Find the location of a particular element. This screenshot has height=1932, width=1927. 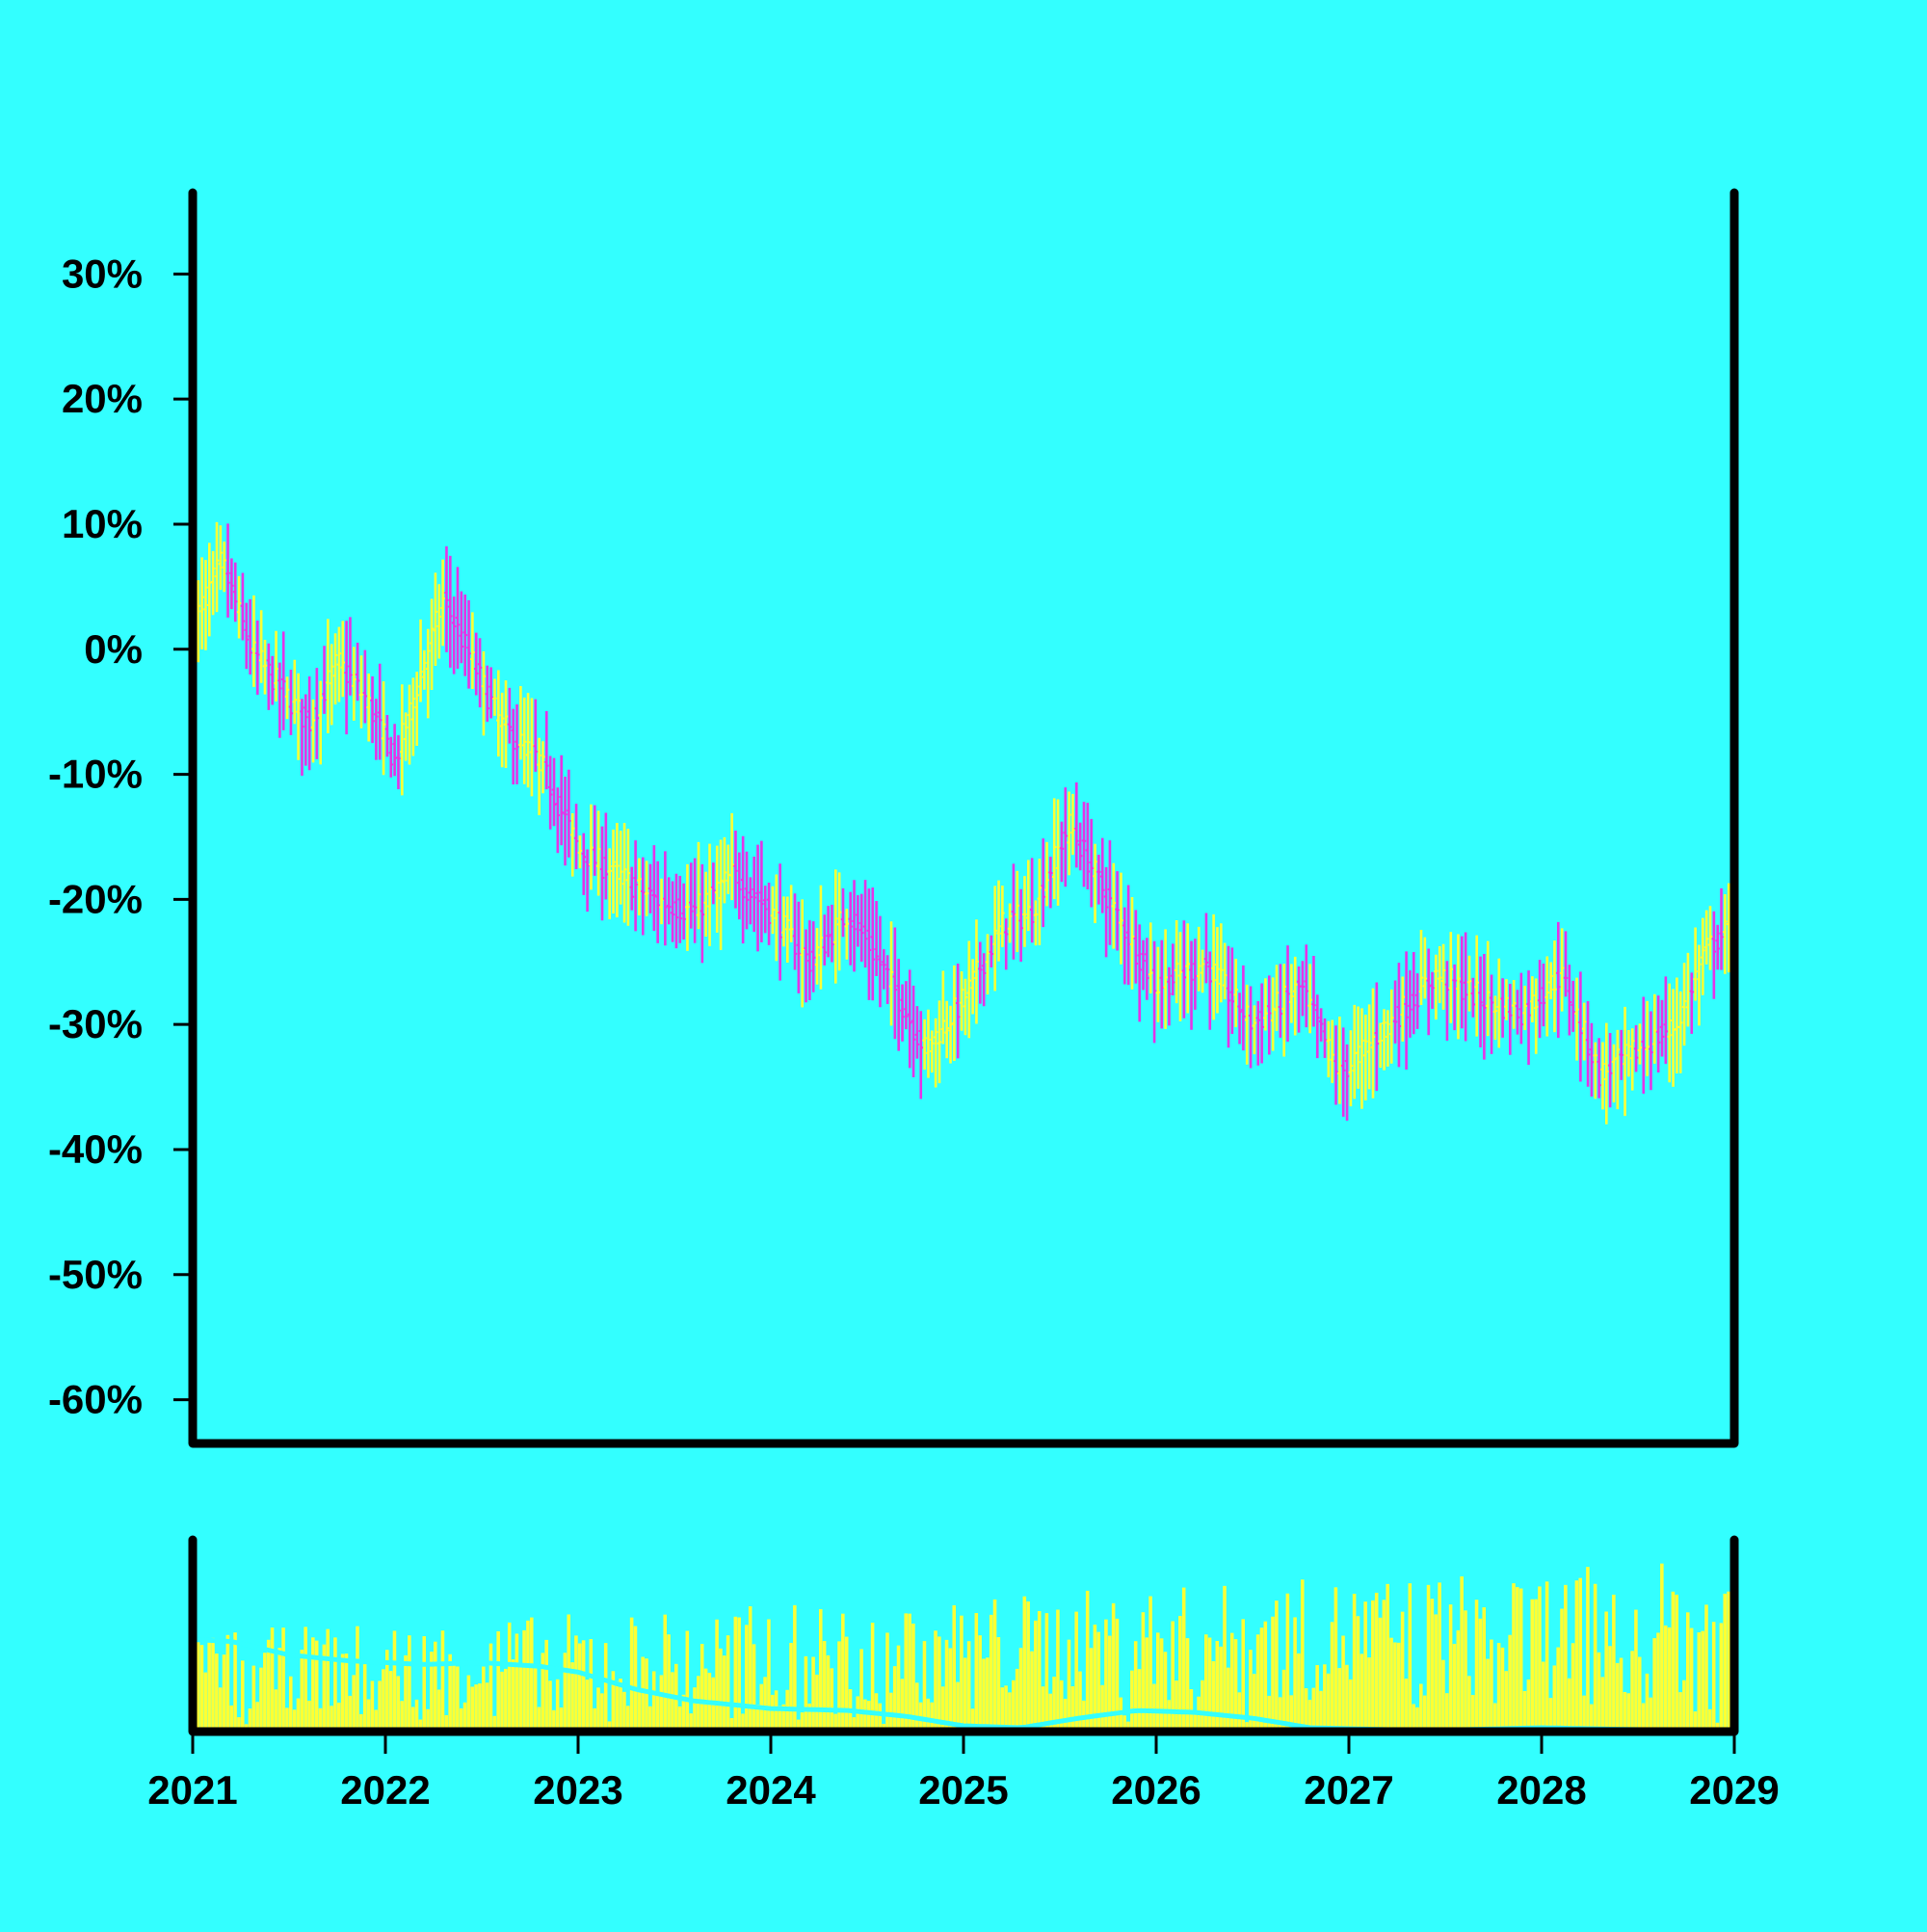

y-tick-label: 20% is located at coordinates (103, 398).